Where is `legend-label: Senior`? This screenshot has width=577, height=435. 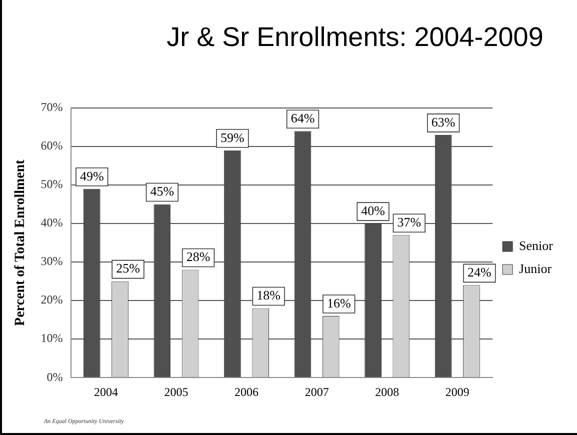
legend-label: Senior is located at coordinates (536, 245).